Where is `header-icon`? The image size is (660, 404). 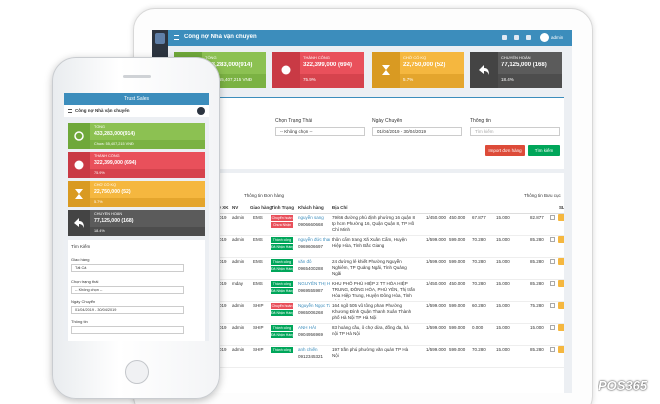
header-icon is located at coordinates (516, 37).